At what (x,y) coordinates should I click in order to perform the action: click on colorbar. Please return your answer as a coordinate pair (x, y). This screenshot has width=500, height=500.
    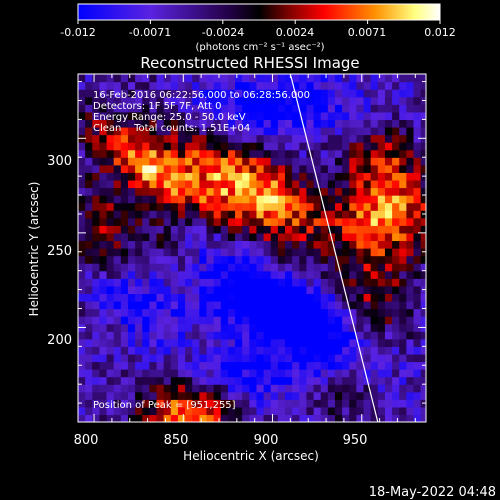
    Looking at the image, I should click on (259, 12).